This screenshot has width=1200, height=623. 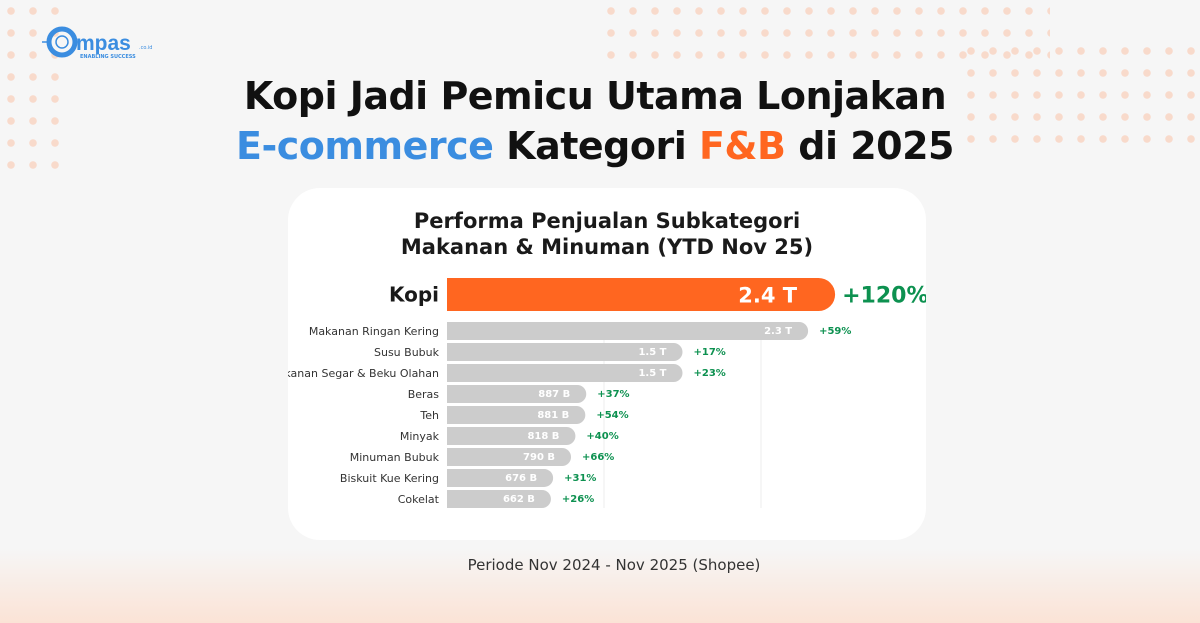 I want to click on growth-label: +40%, so click(x=602, y=436).